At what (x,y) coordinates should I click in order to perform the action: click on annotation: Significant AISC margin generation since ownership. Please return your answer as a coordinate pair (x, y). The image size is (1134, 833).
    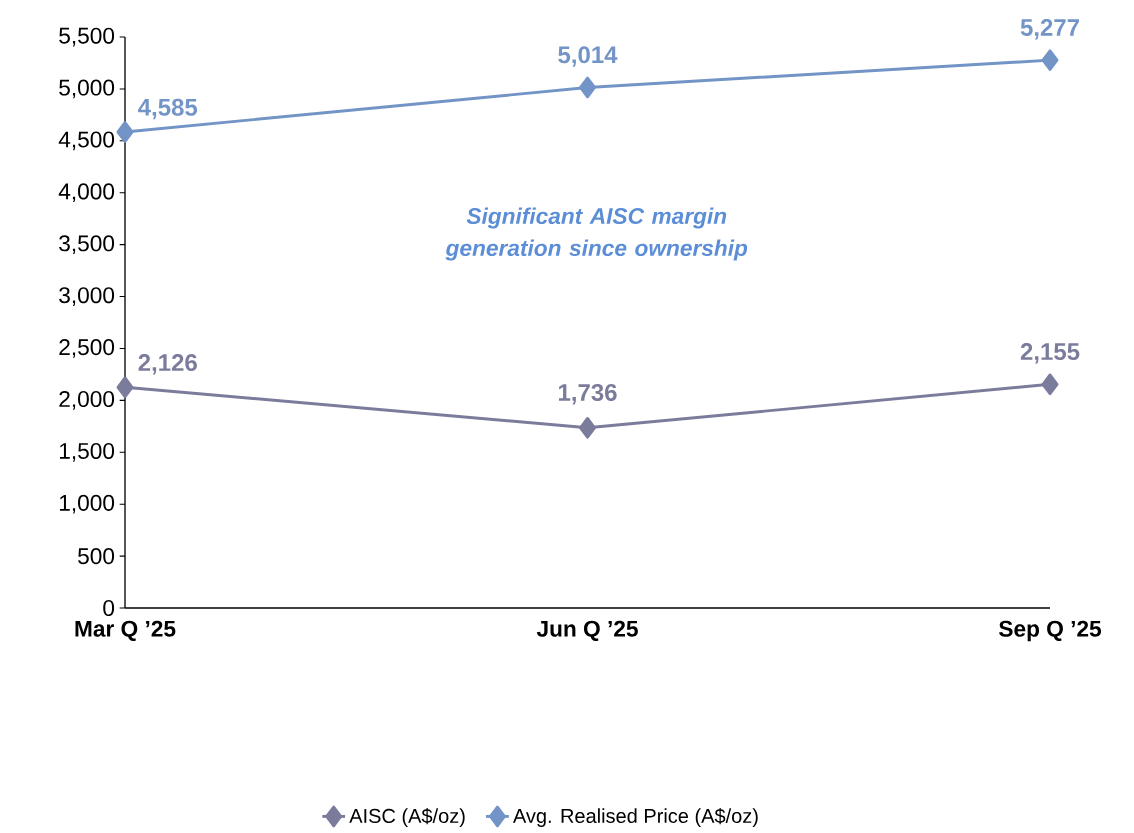
    Looking at the image, I should click on (596, 234).